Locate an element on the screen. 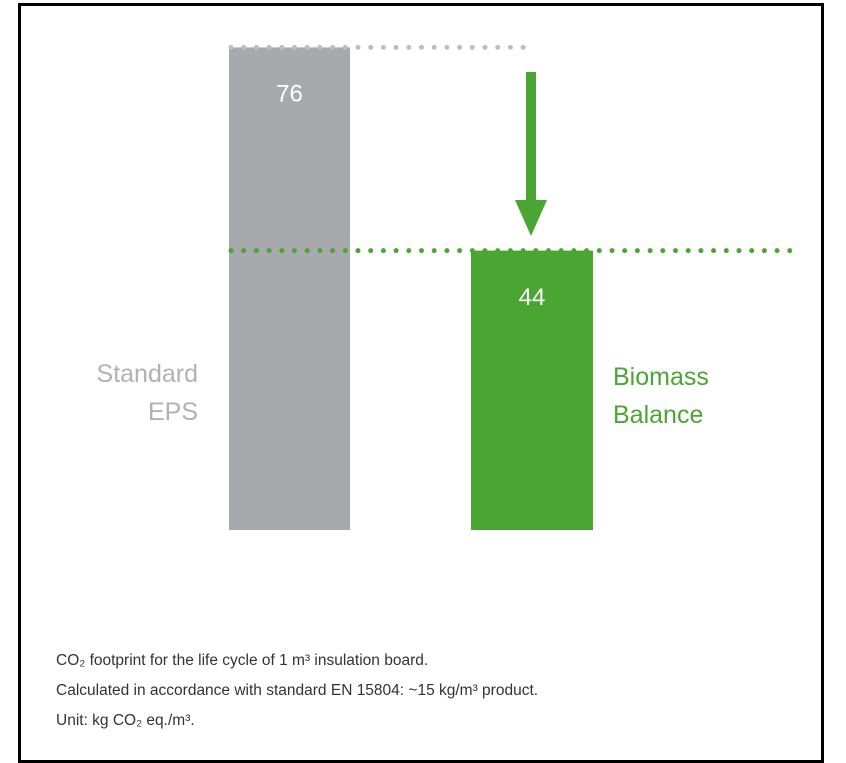 The image size is (846, 763). category-label: Standard EPS is located at coordinates (147, 393).